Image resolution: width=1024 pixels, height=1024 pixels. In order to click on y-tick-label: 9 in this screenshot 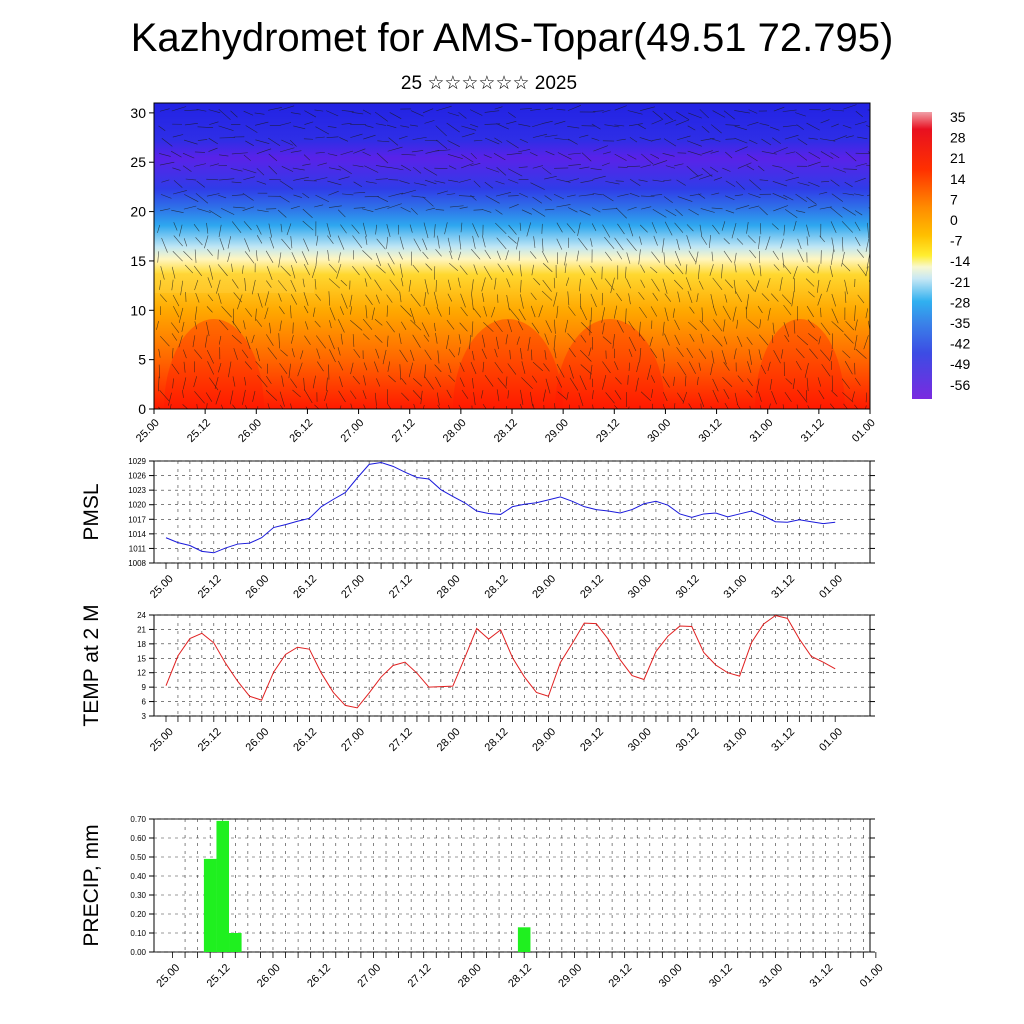, I will do `click(144, 687)`.